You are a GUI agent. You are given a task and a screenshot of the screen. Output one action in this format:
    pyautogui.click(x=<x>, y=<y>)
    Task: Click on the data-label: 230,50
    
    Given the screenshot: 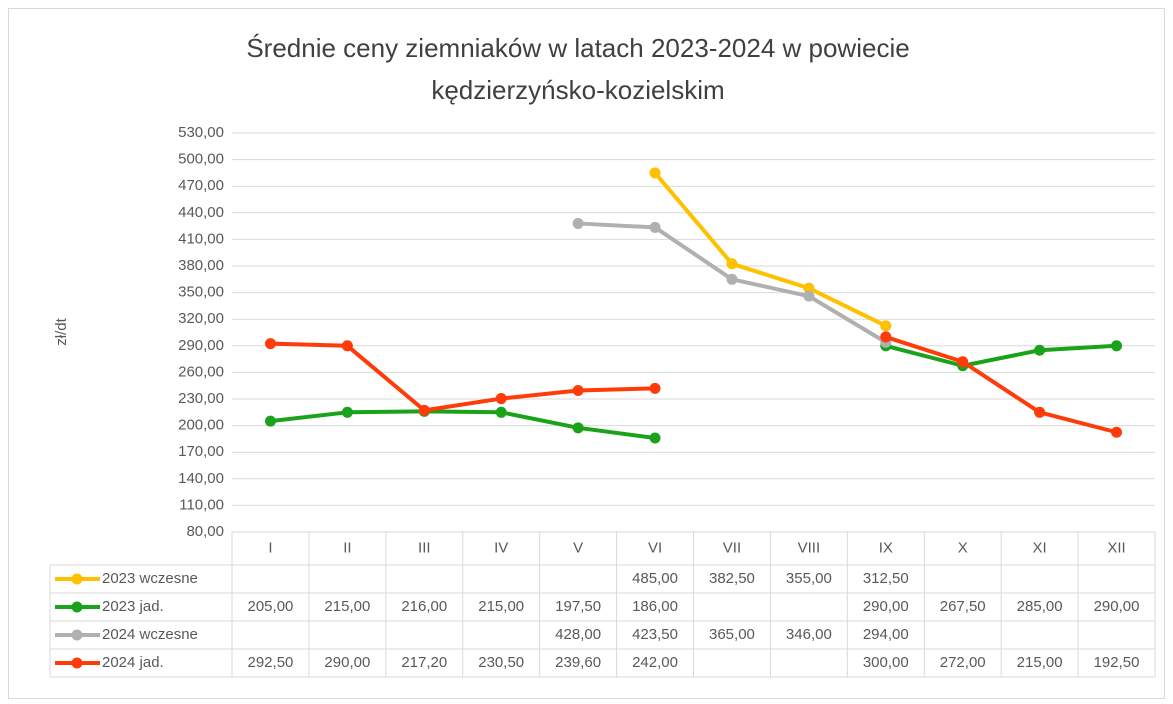 What is the action you would take?
    pyautogui.click(x=501, y=662)
    